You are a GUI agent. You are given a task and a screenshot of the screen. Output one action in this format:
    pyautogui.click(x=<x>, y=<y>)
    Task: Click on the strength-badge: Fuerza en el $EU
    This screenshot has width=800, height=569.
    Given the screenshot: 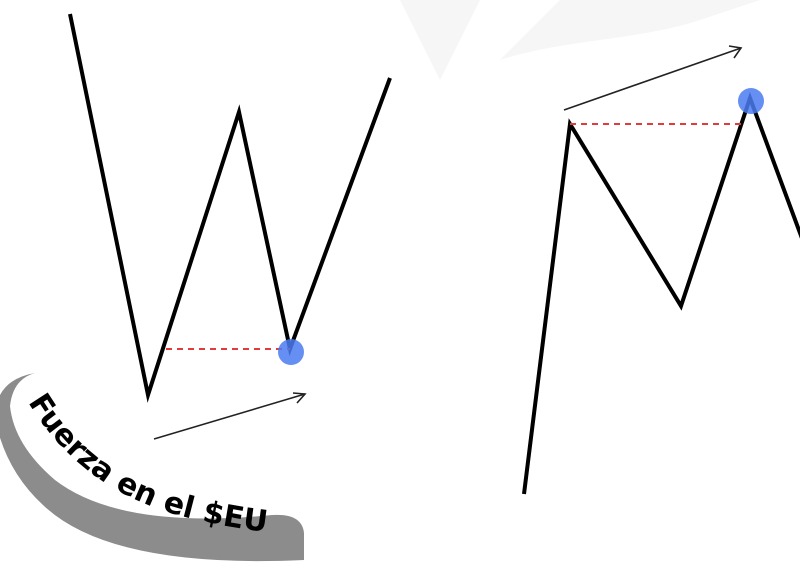 What is the action you would take?
    pyautogui.click(x=152, y=467)
    